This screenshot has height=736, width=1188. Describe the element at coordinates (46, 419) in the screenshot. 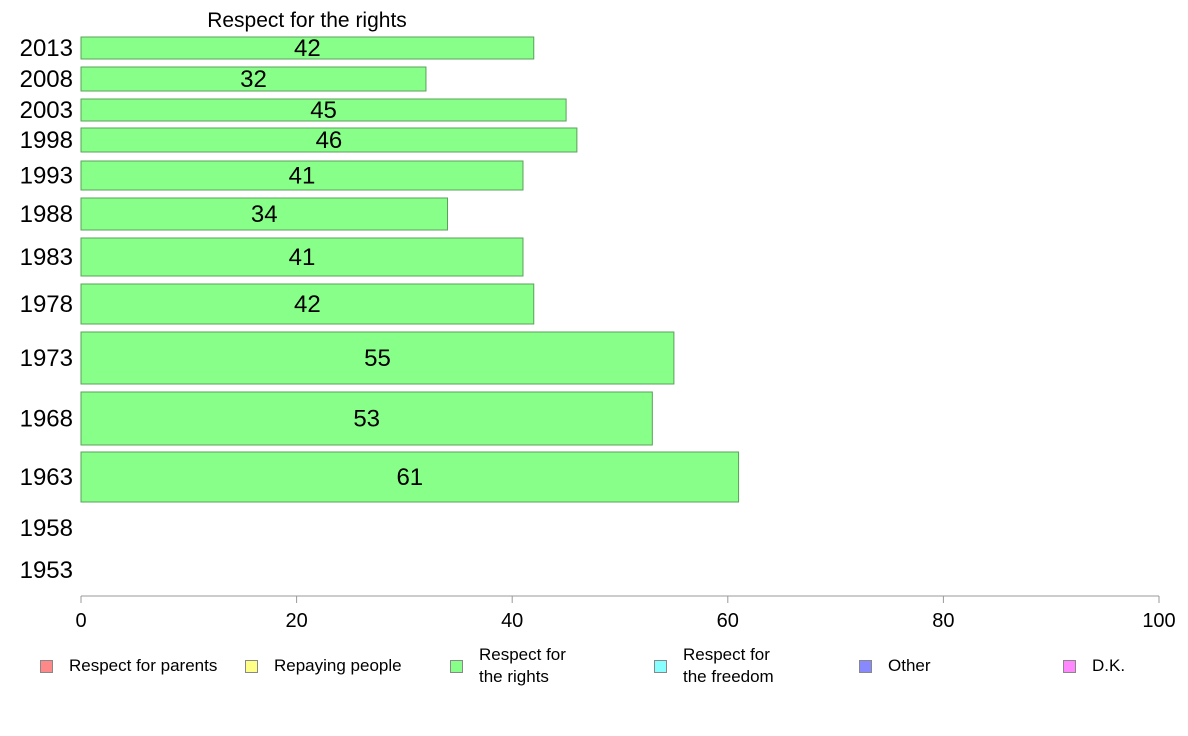

I see `y-tick-label: 1968` at that location.